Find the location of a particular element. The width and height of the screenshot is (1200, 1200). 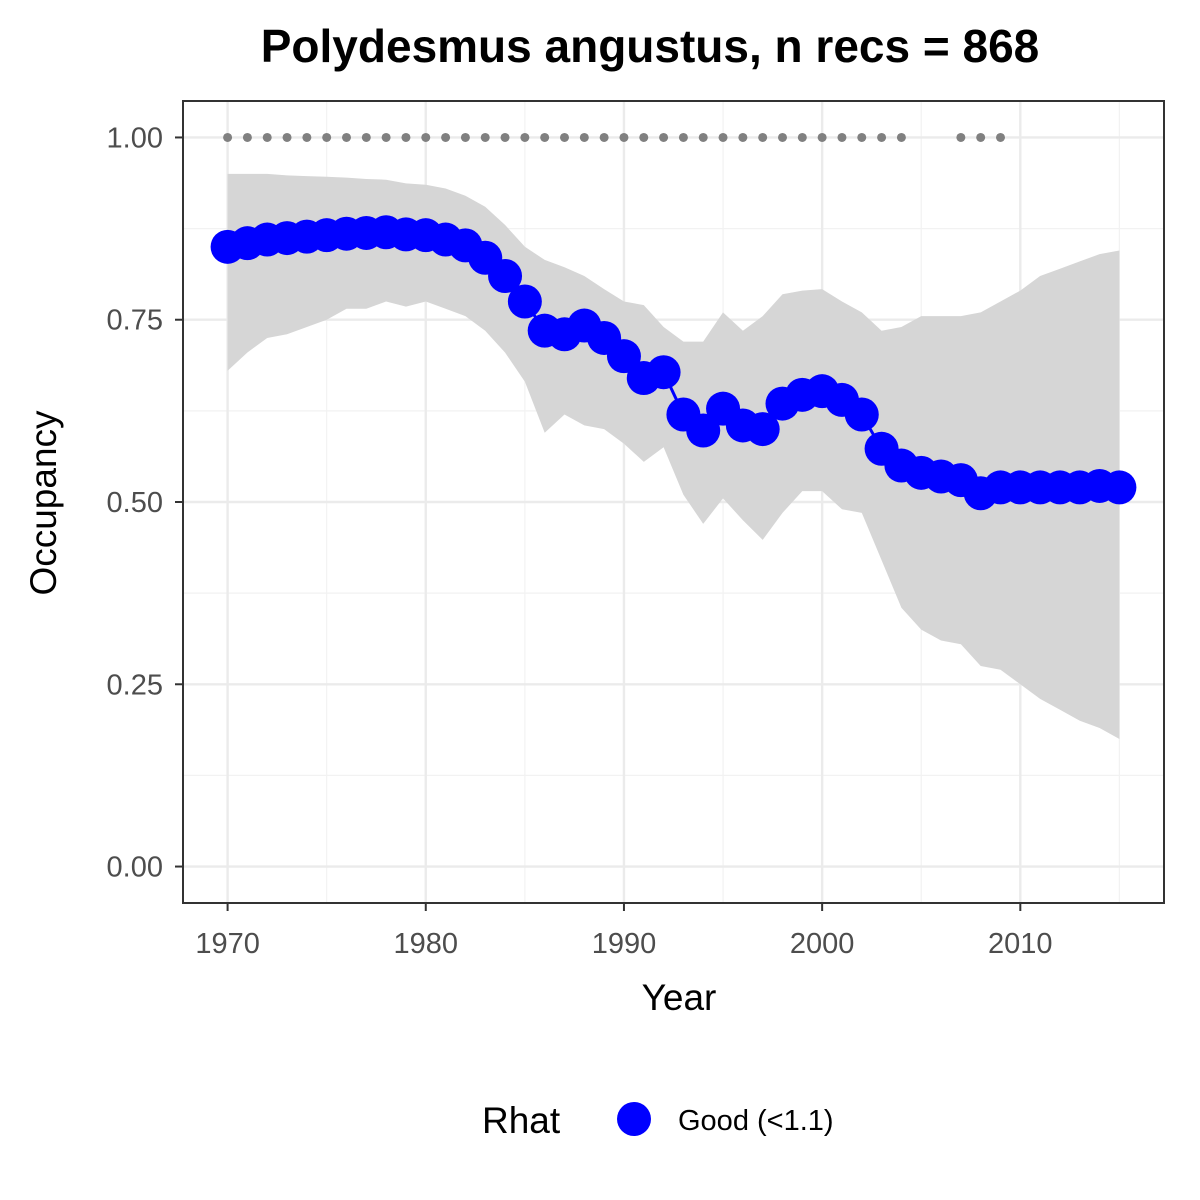

legend-label-good: Good (<1.1) is located at coordinates (756, 1121).